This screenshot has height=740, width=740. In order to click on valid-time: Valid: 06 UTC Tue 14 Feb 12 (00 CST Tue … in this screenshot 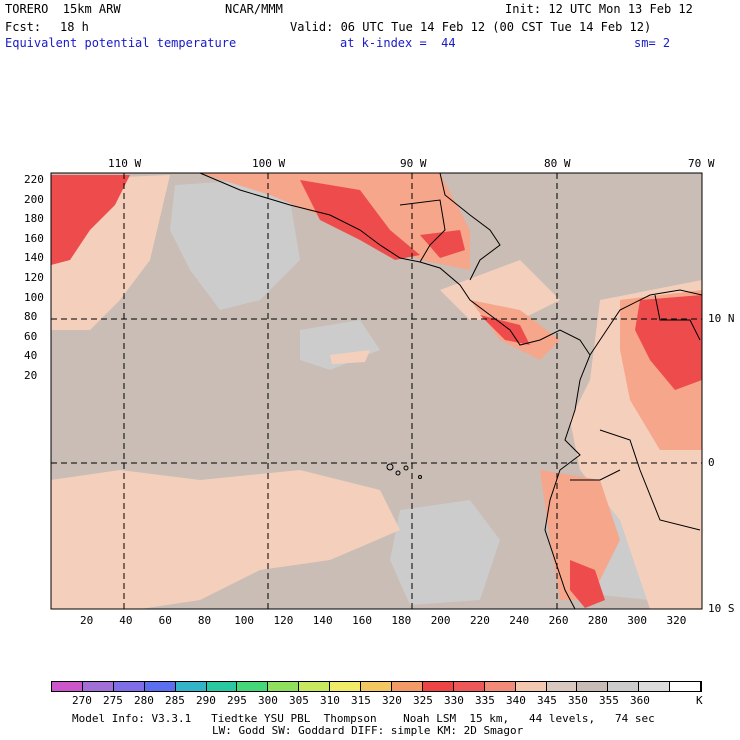, I will do `click(471, 27)`.